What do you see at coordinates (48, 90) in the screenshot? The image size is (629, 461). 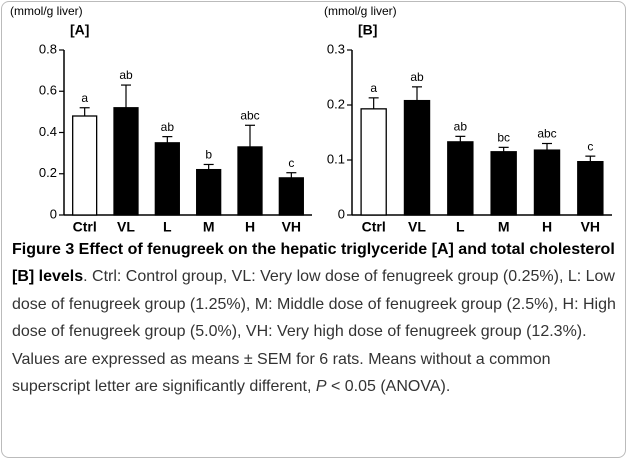 I see `y-tick-label: 0.6` at bounding box center [48, 90].